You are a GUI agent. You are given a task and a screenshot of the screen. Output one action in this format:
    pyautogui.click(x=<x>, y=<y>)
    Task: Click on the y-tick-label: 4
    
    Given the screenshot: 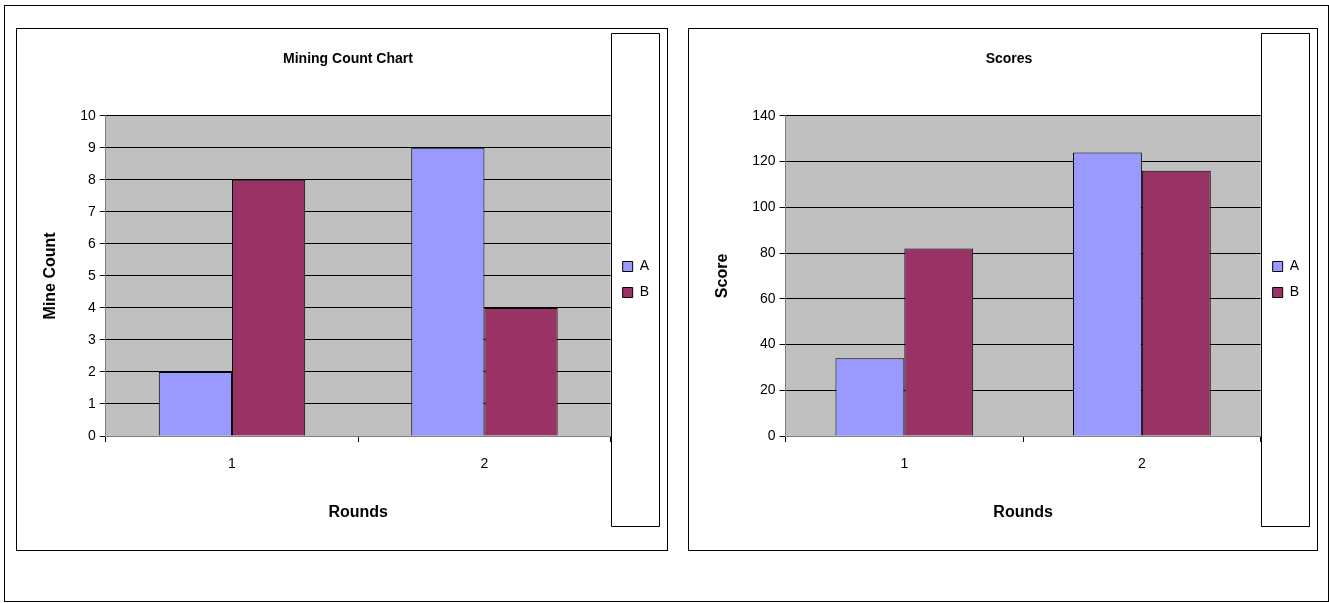 What is the action you would take?
    pyautogui.click(x=91, y=306)
    